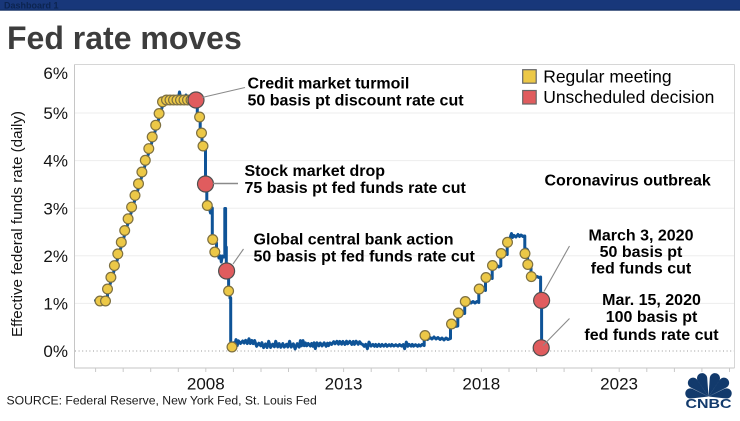 This screenshot has width=740, height=421. I want to click on svg-text: 2%, so click(55, 256).